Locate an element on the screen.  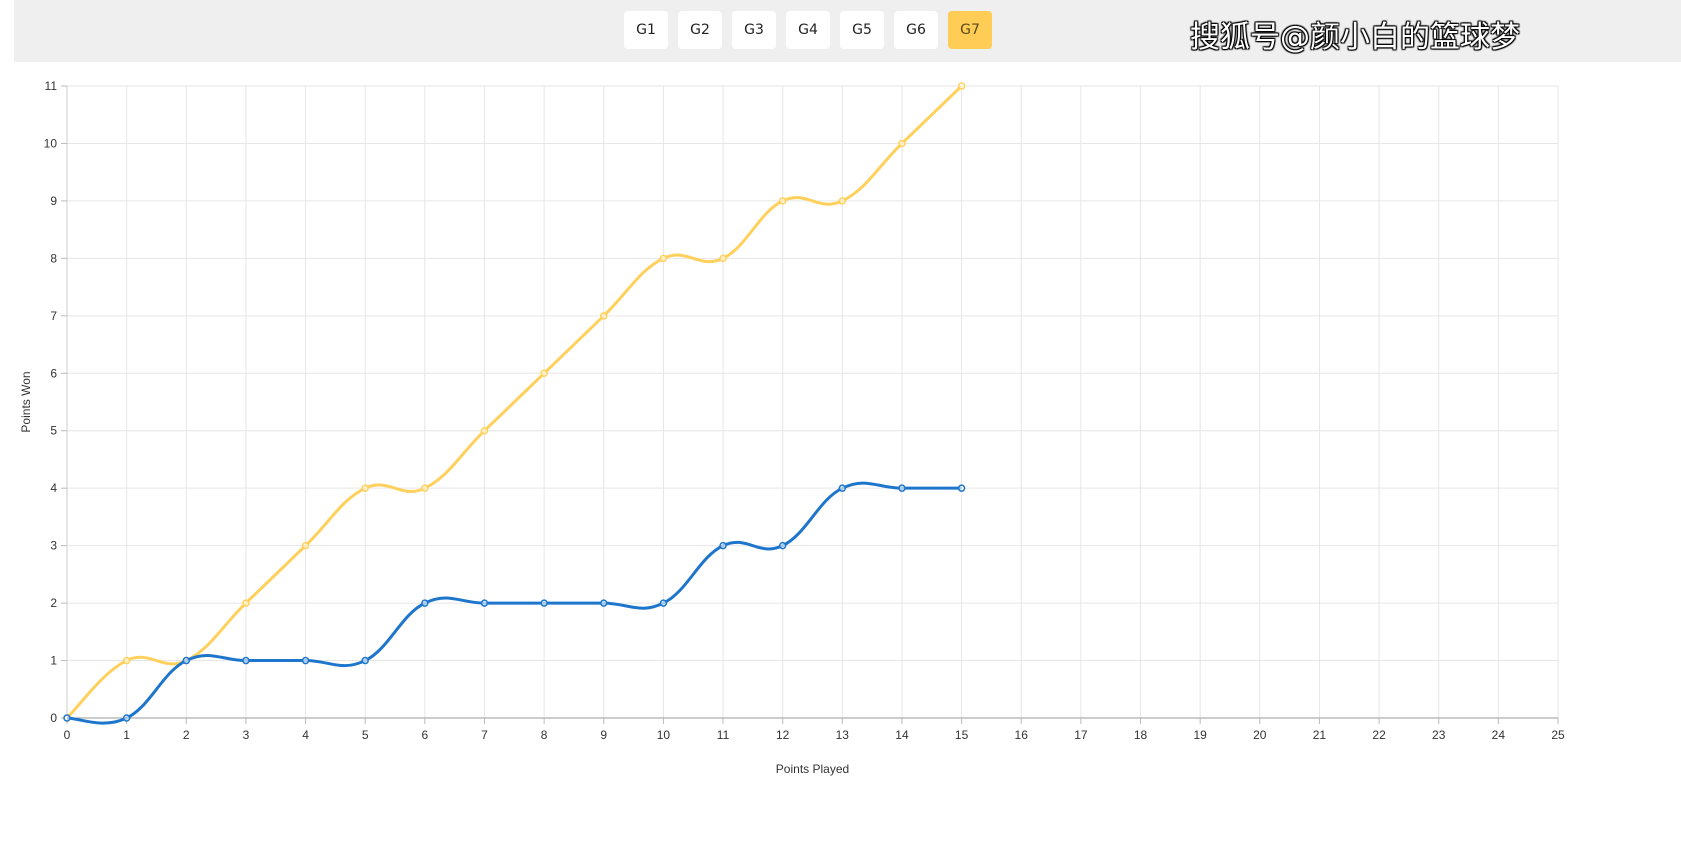
x-tick-label: 5 is located at coordinates (365, 735).